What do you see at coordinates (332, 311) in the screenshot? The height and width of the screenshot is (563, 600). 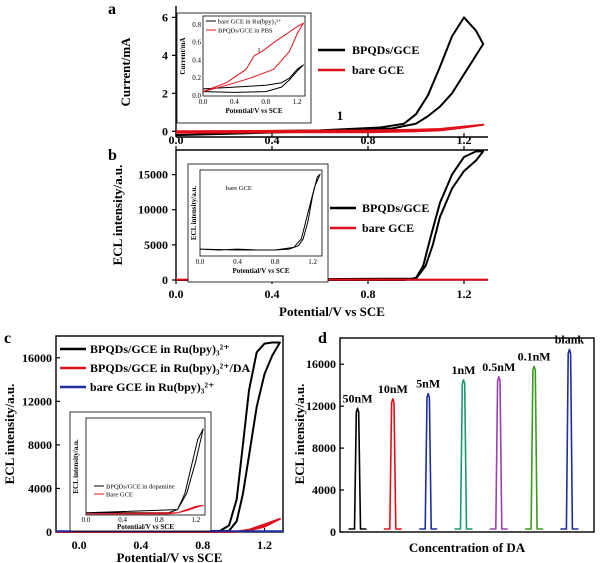 I see `b-xlabel: Potential/V vs SCE` at bounding box center [332, 311].